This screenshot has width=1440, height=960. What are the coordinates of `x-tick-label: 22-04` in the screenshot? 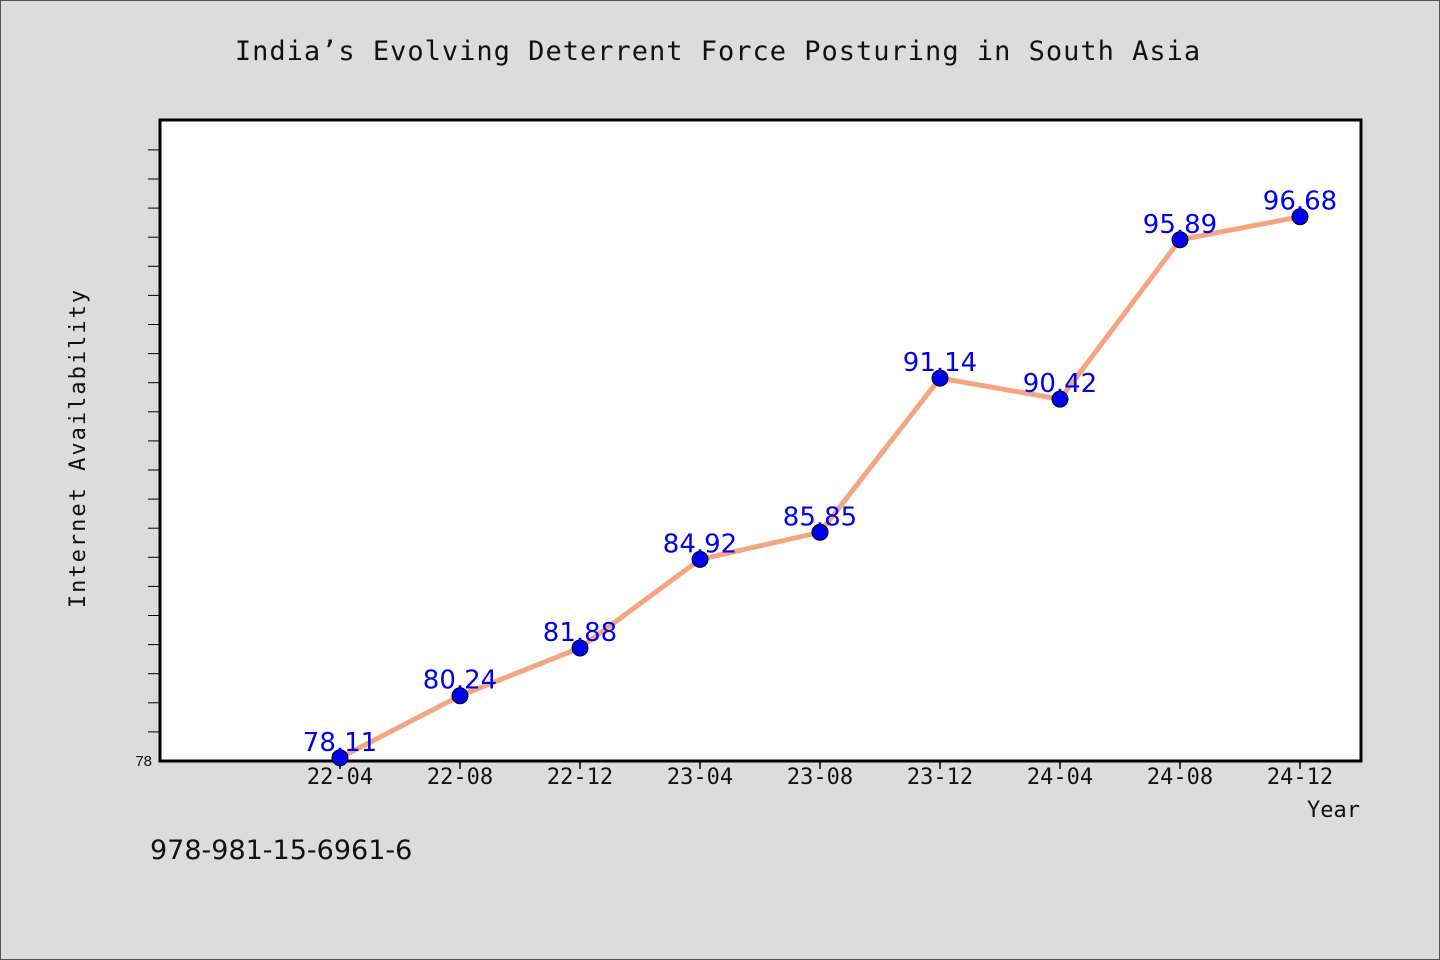 It's located at (340, 777).